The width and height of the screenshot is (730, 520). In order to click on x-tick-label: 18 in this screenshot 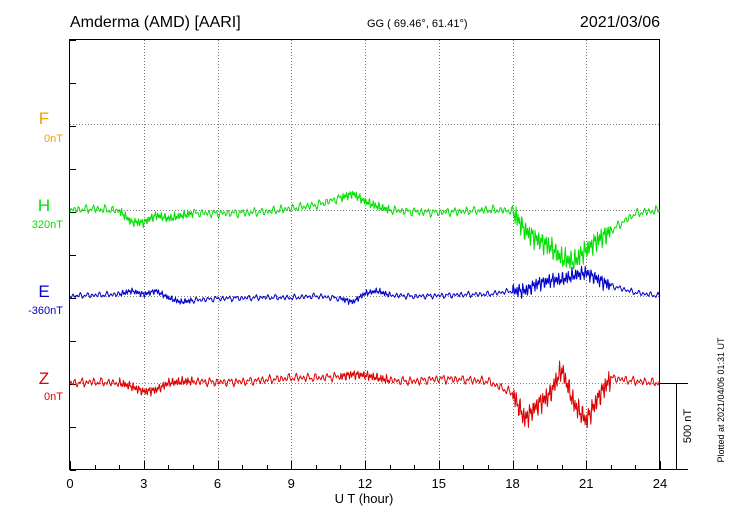, I will do `click(512, 483)`.